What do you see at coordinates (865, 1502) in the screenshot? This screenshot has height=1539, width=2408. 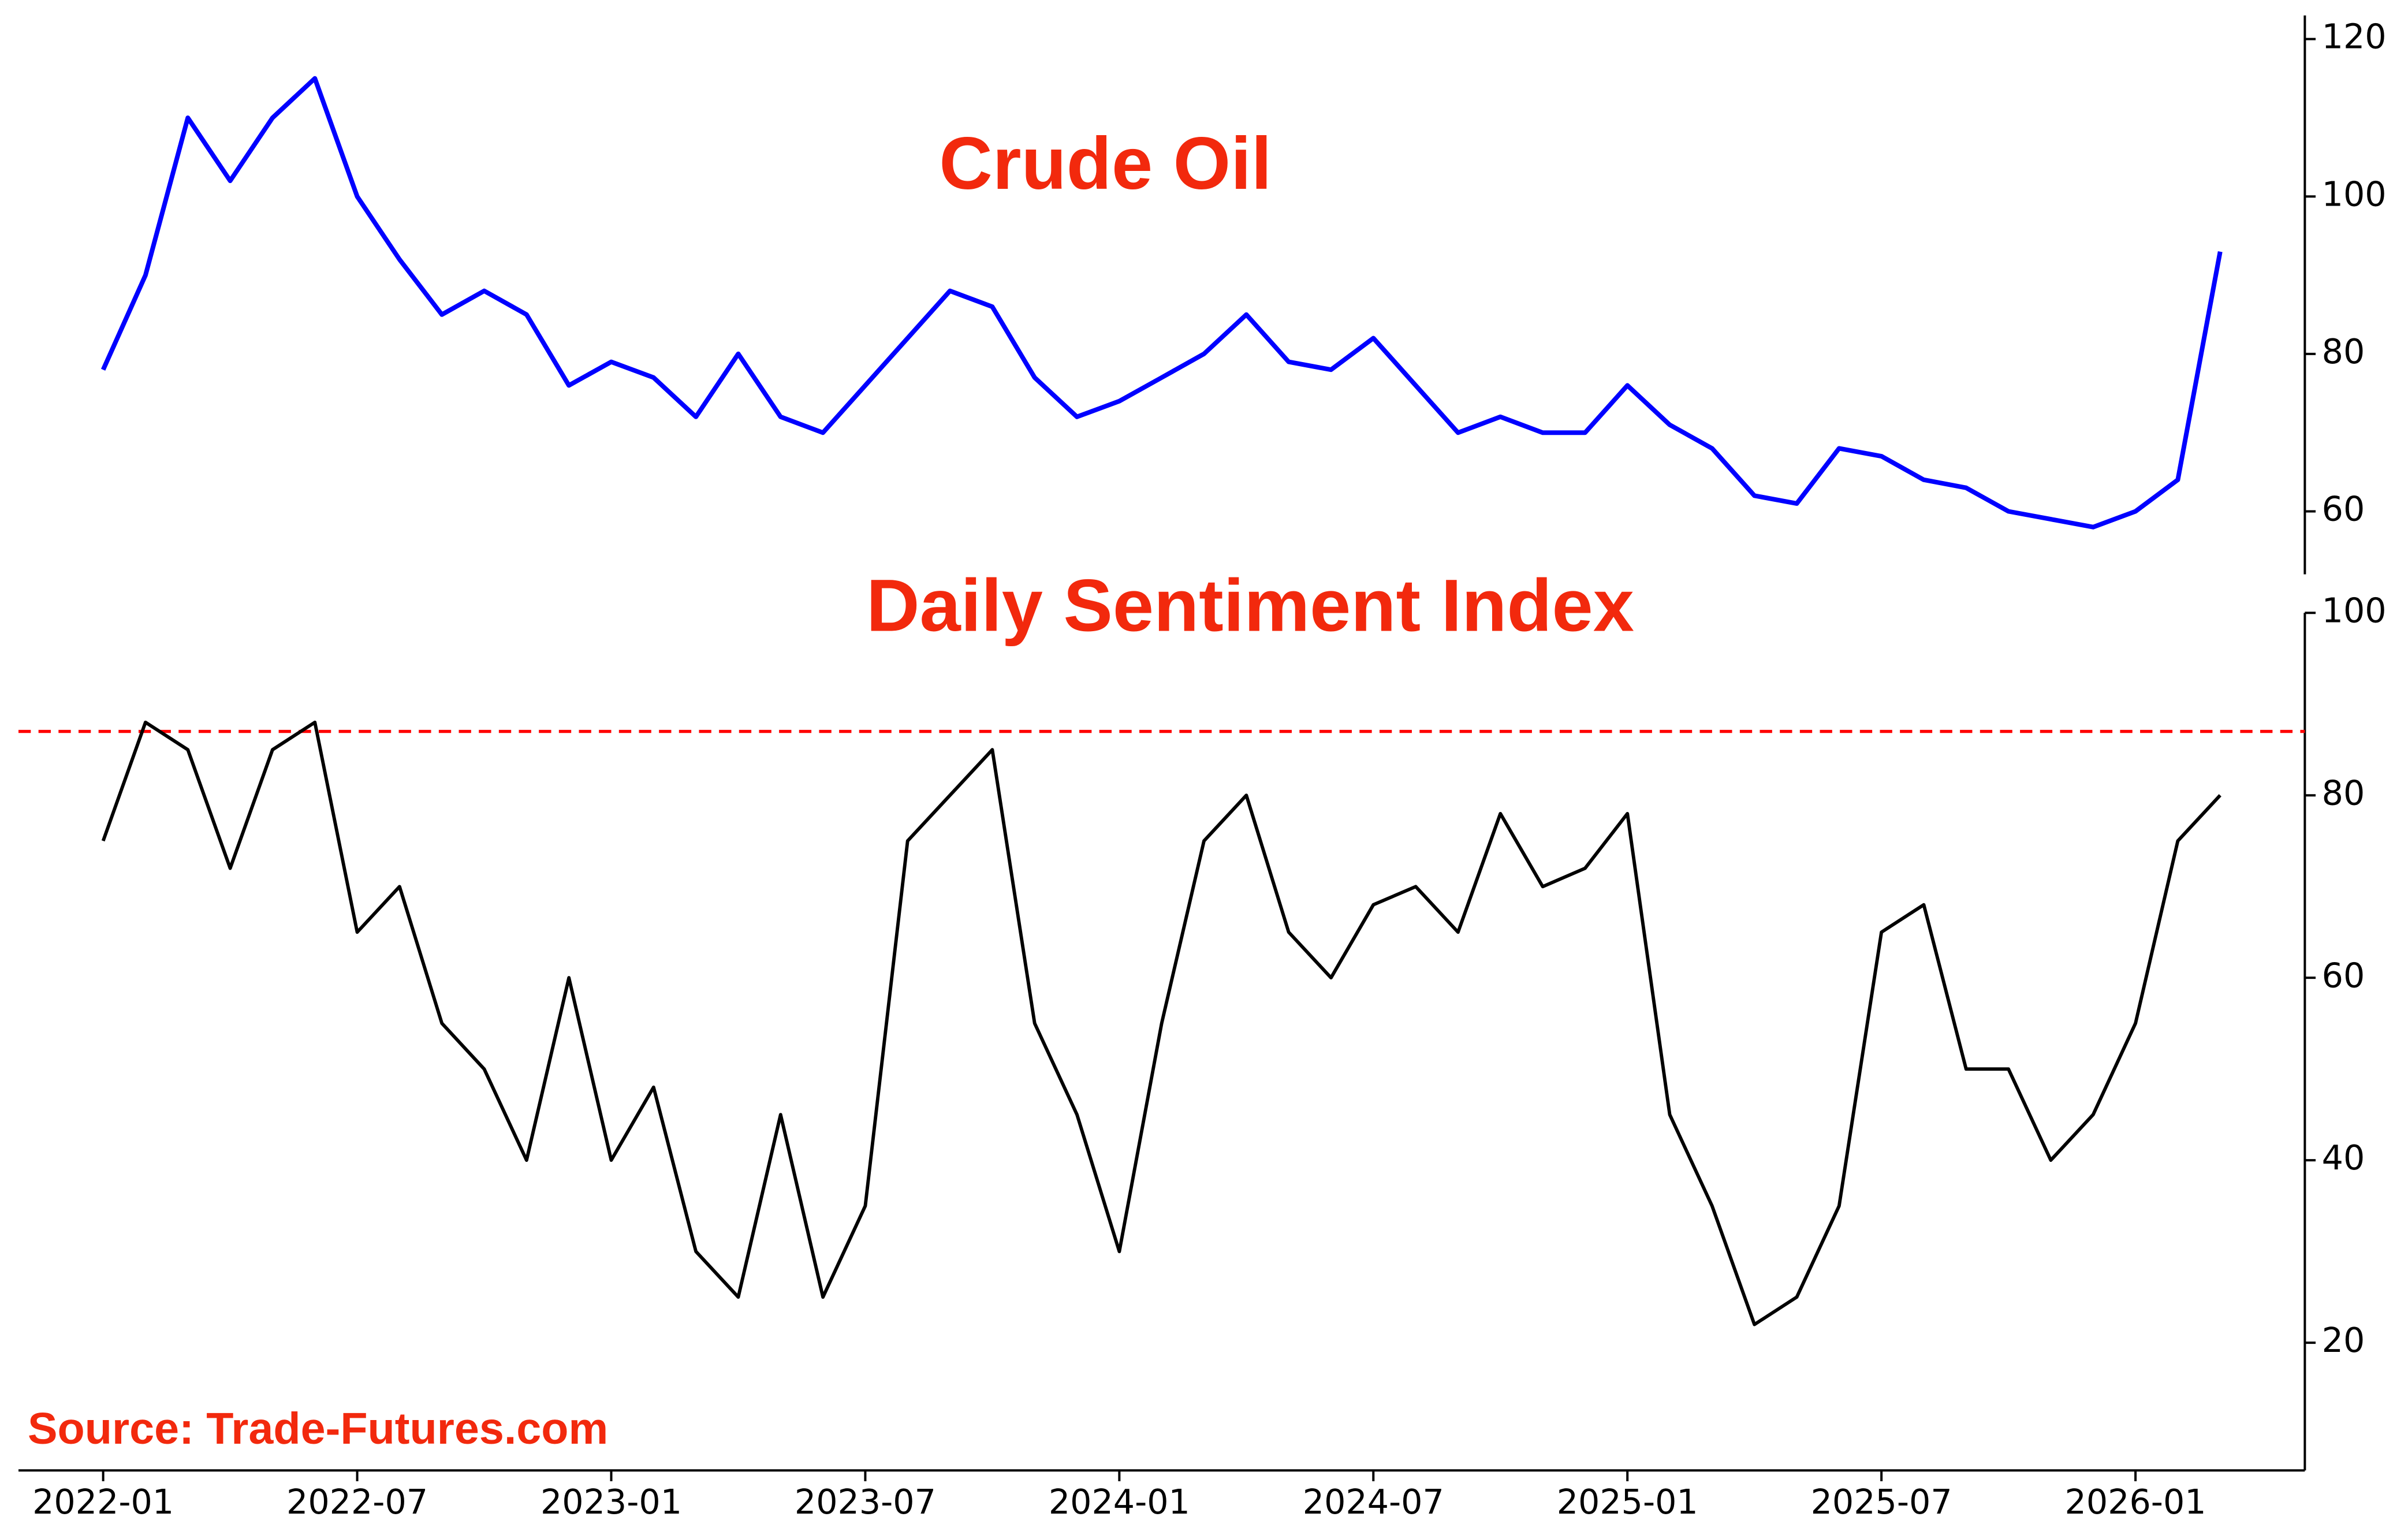 I see `x-tick-label: 2023-07` at bounding box center [865, 1502].